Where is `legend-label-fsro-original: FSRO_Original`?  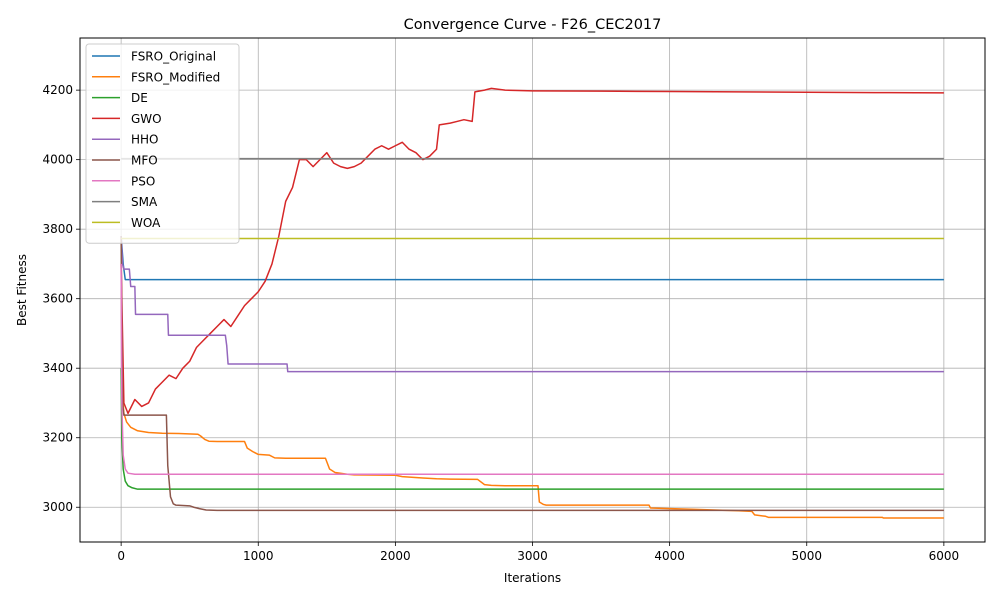
legend-label-fsro-original: FSRO_Original is located at coordinates (173, 57).